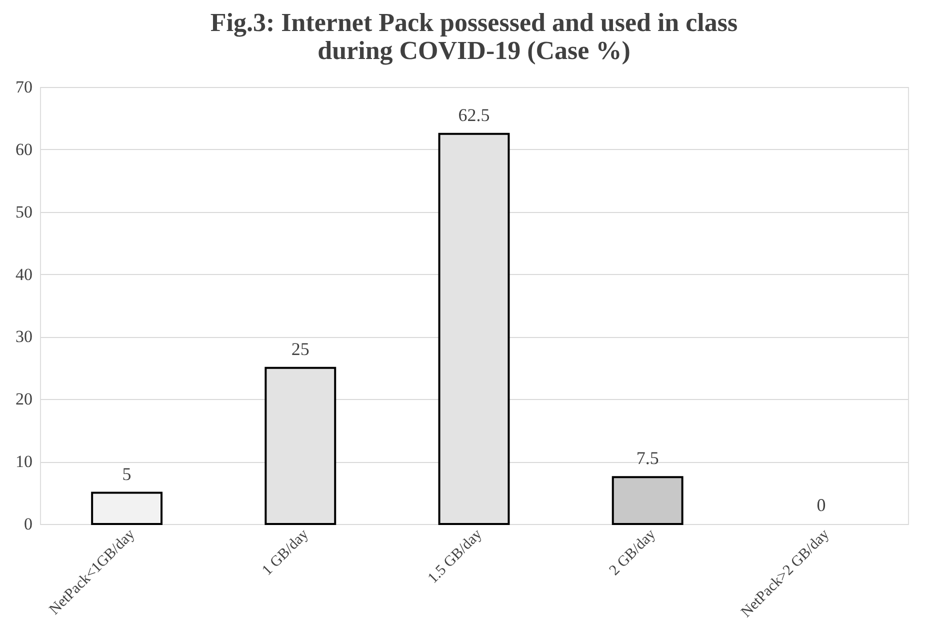  I want to click on data-label: 25, so click(300, 348).